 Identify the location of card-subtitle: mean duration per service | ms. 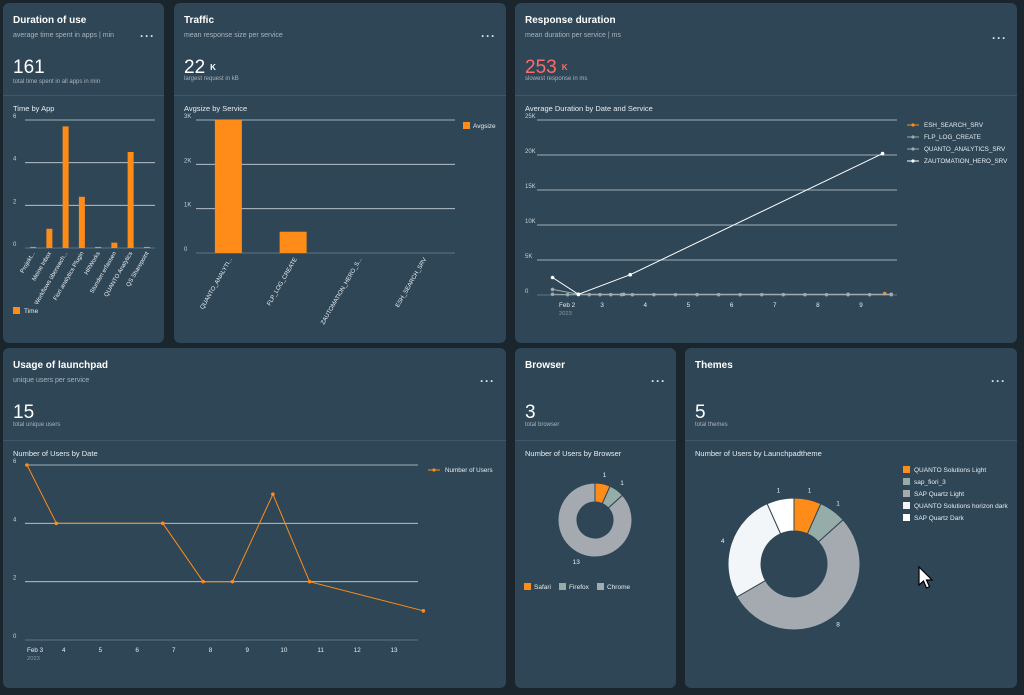
(573, 35).